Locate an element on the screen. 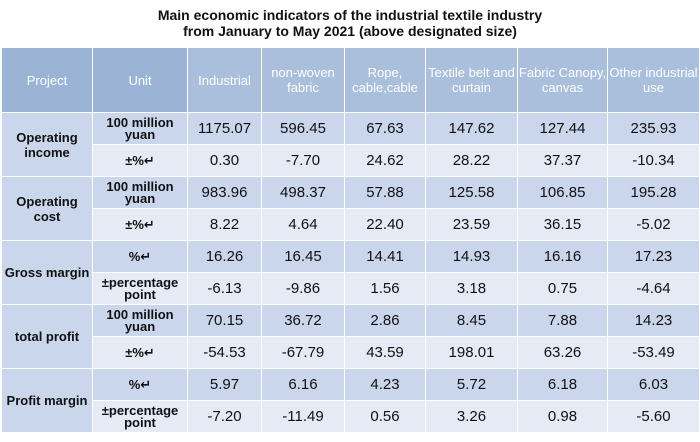 This screenshot has width=700, height=442. value-cell: -53.49 is located at coordinates (653, 352).